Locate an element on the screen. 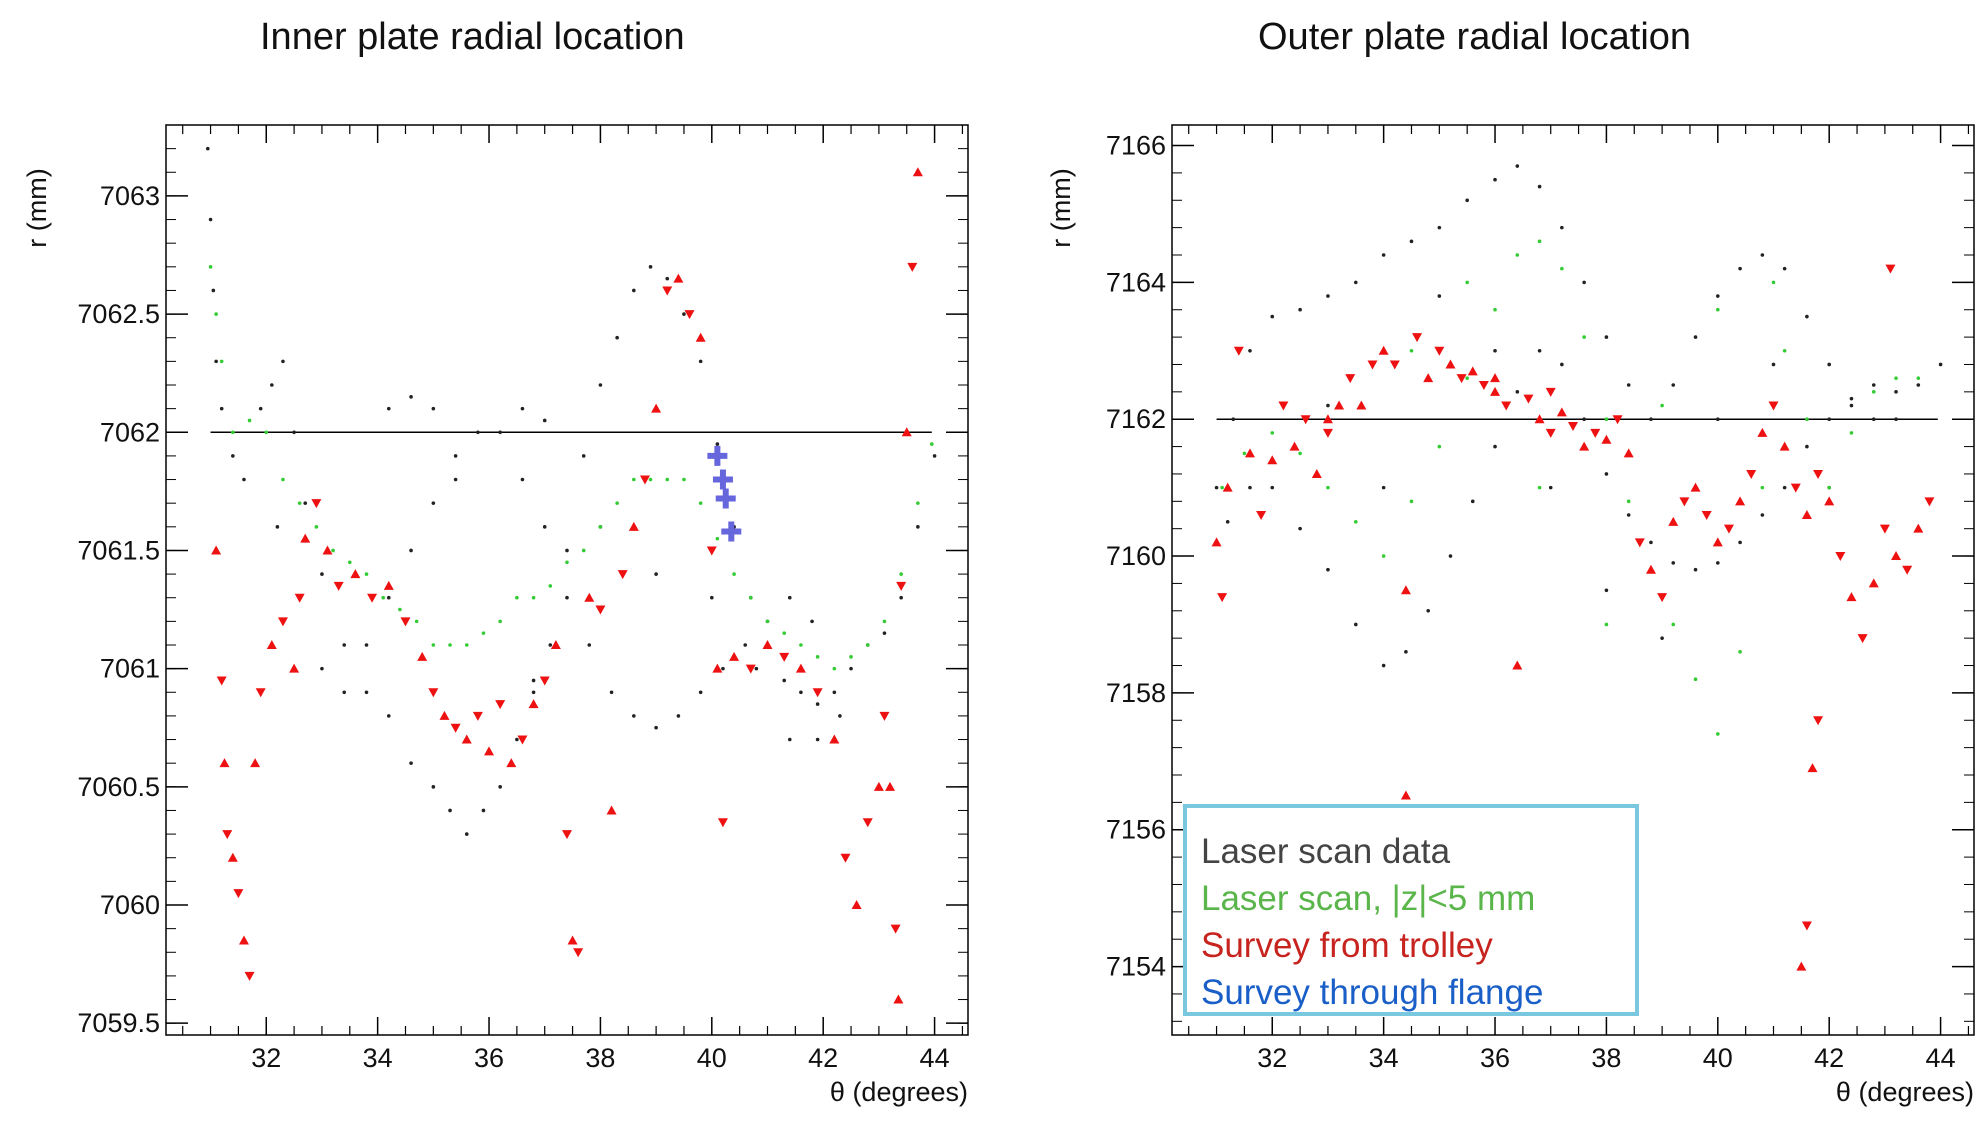 The image size is (1986, 1126). x-tick-label: 44 is located at coordinates (935, 1058).